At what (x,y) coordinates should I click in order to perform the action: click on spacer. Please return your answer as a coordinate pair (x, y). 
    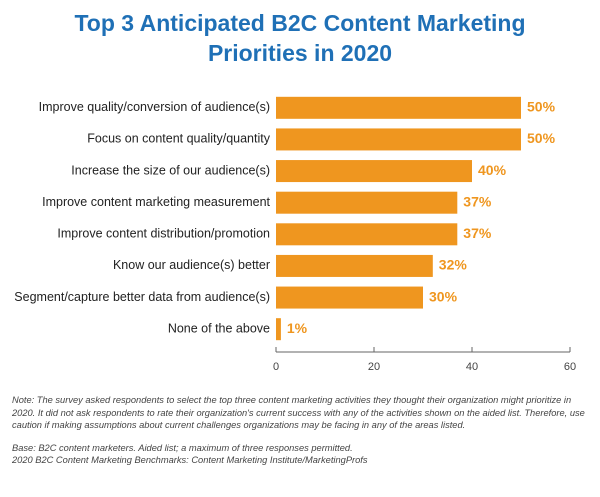
    Looking at the image, I should click on (301, 437).